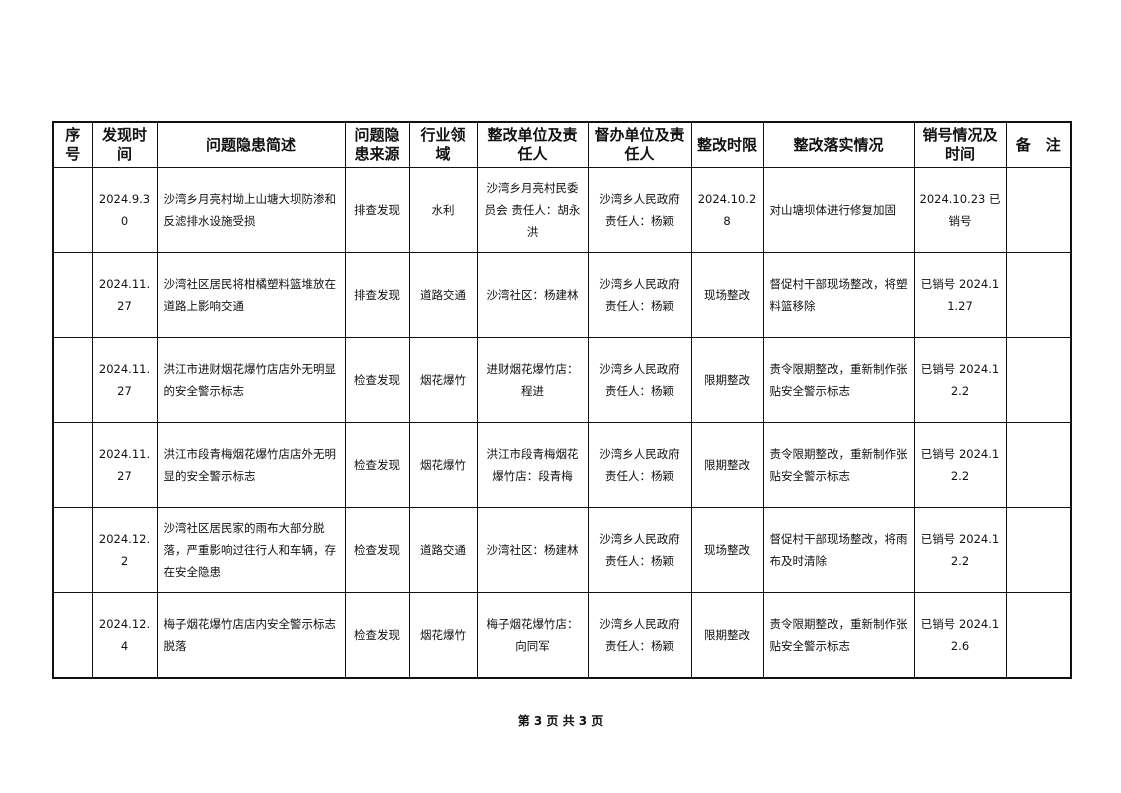 This screenshot has height=793, width=1121. I want to click on cell-description: 沙湾社区居民将柑橘塑料篮堆放在道路上影响交通, so click(251, 295).